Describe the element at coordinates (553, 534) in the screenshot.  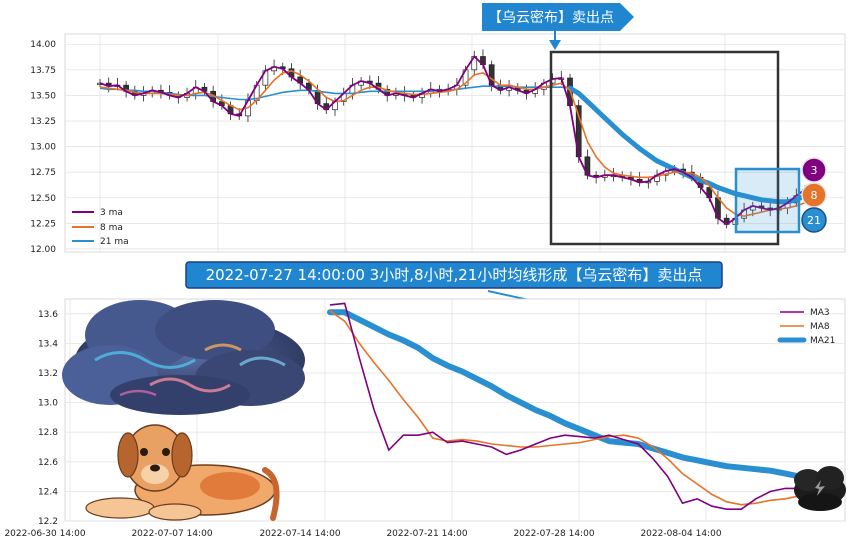
I see `bottom-x-tick-label: 2022-07-28 14:00` at that location.